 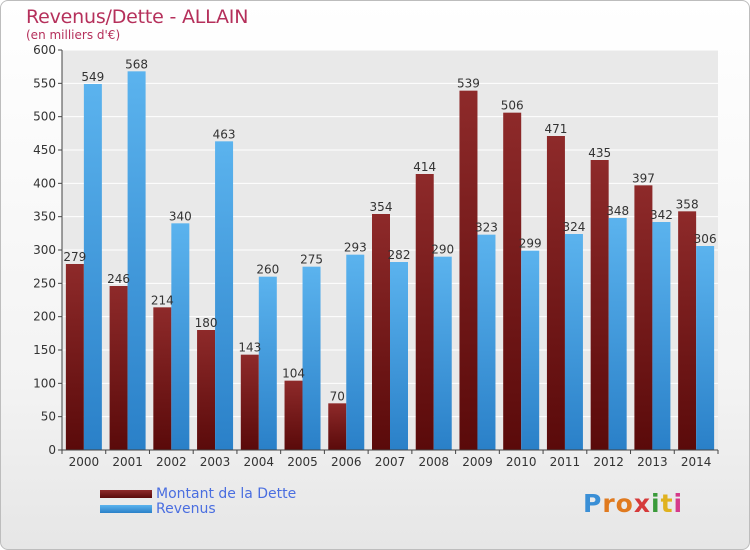 I want to click on logo-letter: r, so click(x=609, y=503).